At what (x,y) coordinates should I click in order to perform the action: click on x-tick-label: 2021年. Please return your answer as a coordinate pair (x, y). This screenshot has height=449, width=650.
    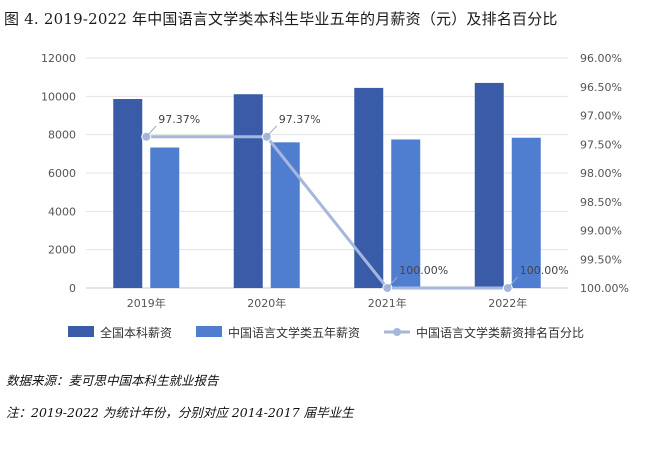
    Looking at the image, I should click on (387, 303).